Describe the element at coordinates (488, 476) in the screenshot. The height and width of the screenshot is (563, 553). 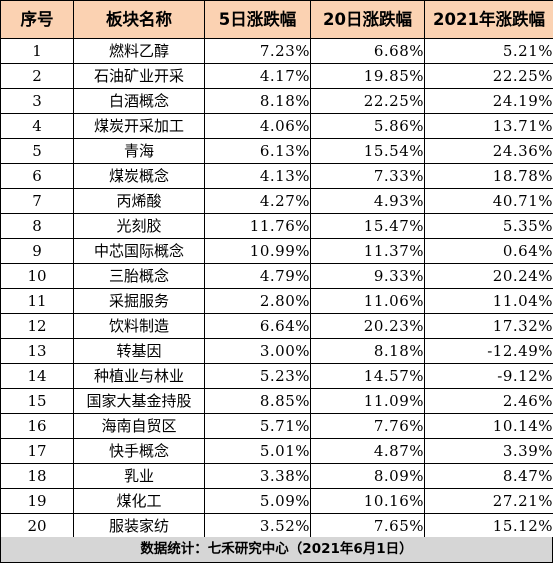
I see `row-2021-change: 8.47%` at that location.